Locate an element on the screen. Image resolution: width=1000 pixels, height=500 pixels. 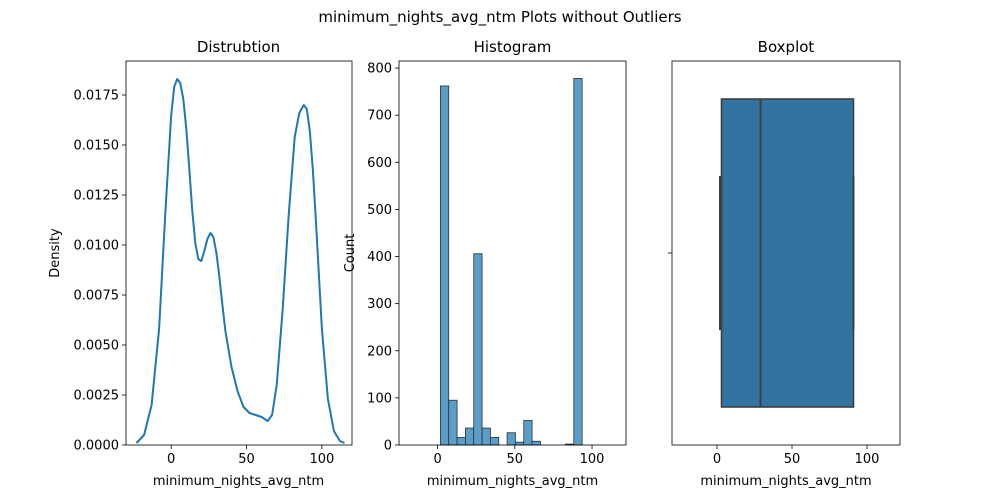
y-tick-label: 0.0150 is located at coordinates (97, 146).